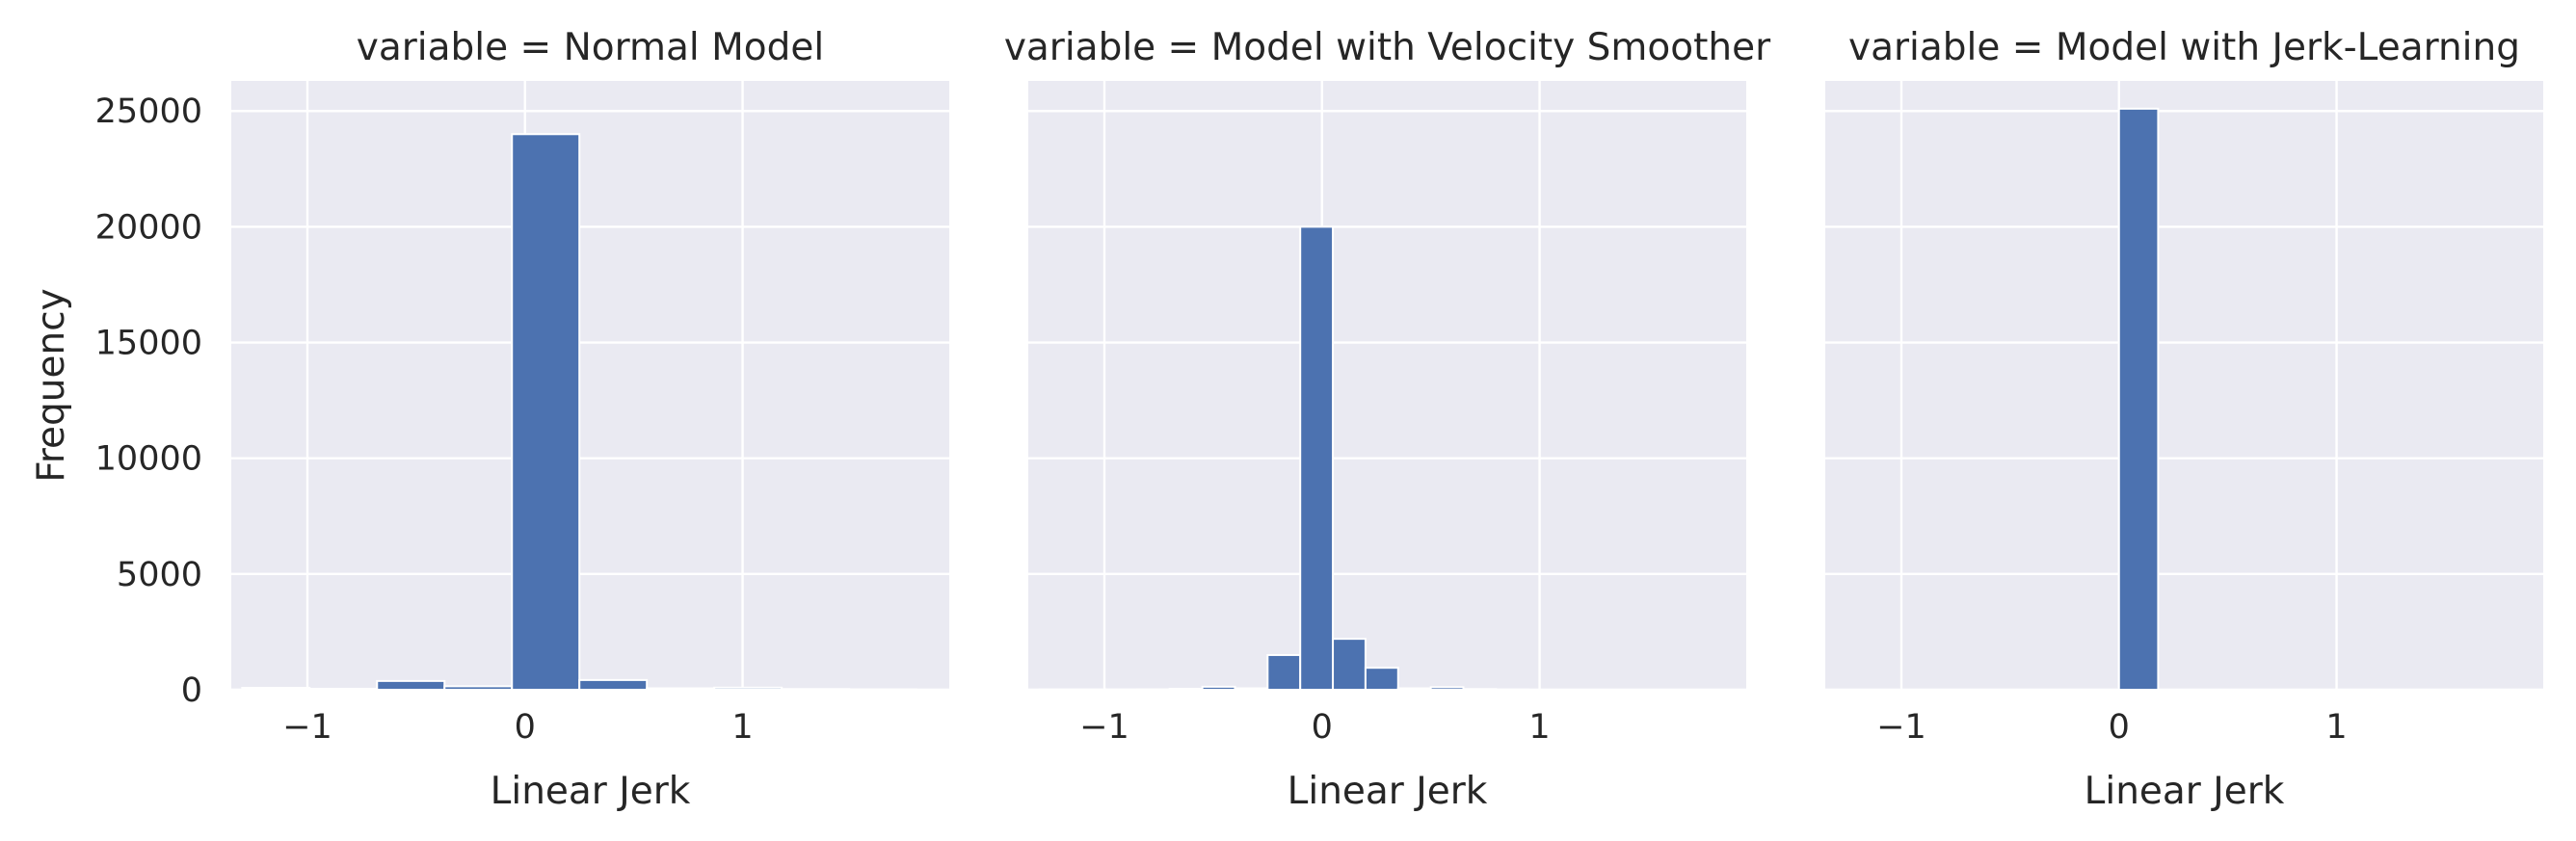 This screenshot has height=841, width=2576. What do you see at coordinates (2184, 47) in the screenshot?
I see `panel-title: variable = Model with Jerk-Learning` at bounding box center [2184, 47].